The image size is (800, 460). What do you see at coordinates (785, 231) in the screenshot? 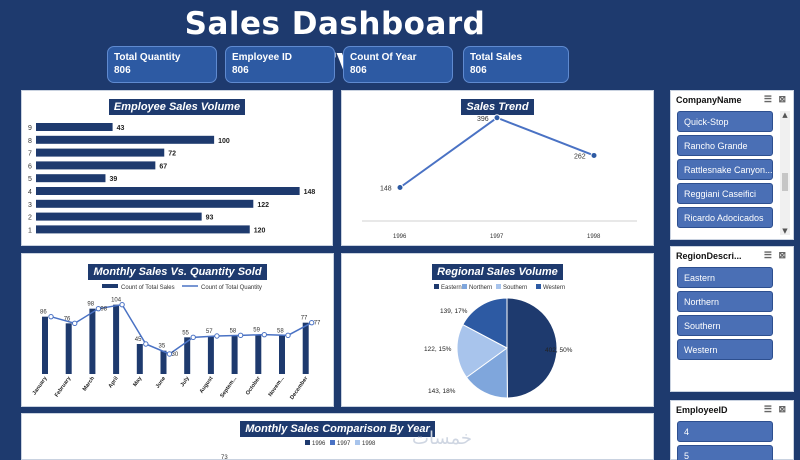
I see `scroll-down-icon: ▼` at bounding box center [785, 231].